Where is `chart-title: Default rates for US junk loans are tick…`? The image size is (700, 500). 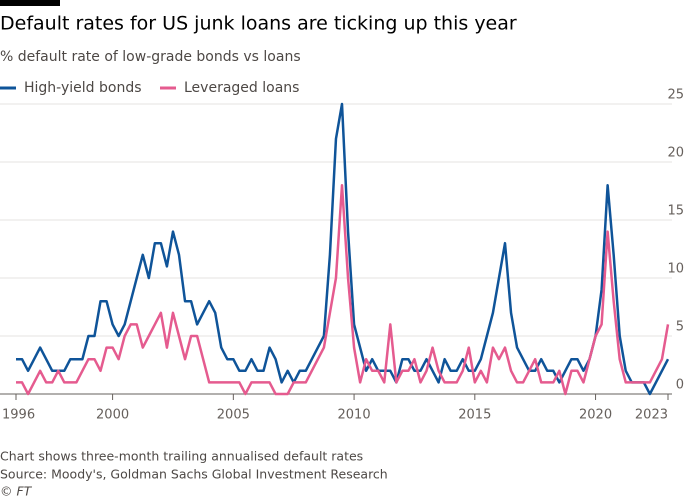
chart-title: Default rates for US junk loans are tick… is located at coordinates (258, 24).